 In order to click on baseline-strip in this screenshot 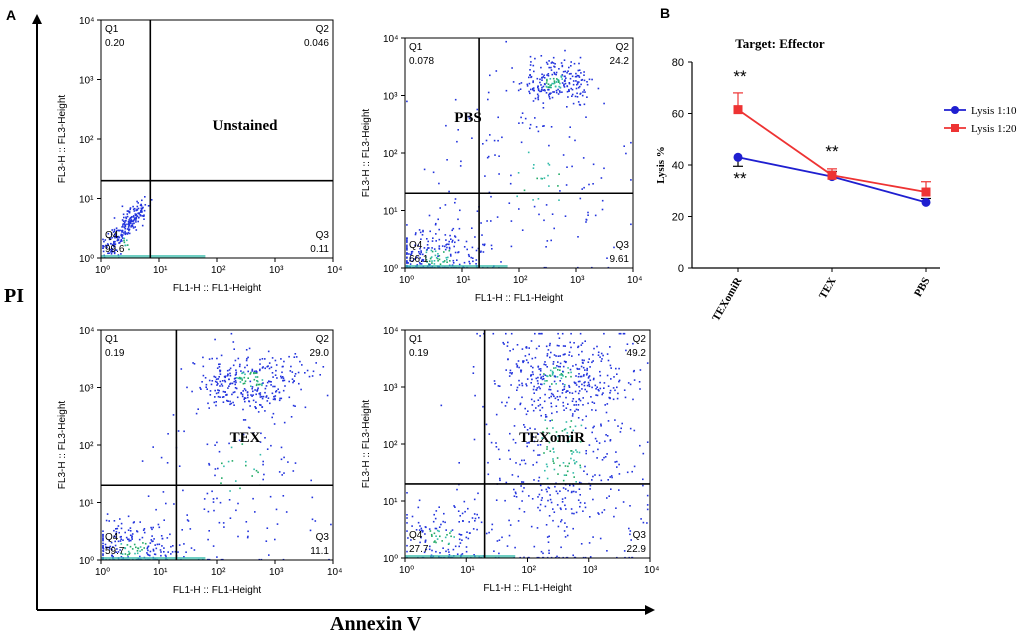, I will do `click(456, 266)`.